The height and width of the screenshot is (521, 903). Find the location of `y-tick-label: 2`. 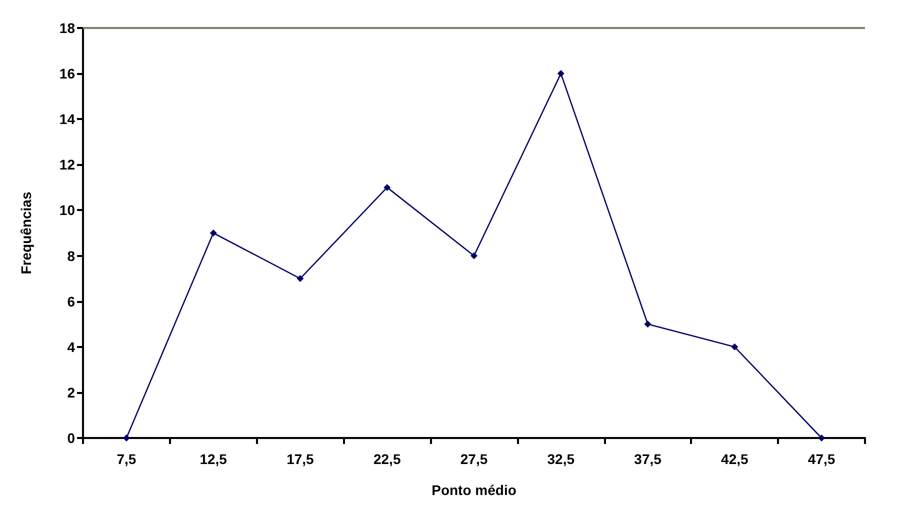

y-tick-label: 2 is located at coordinates (71, 392).